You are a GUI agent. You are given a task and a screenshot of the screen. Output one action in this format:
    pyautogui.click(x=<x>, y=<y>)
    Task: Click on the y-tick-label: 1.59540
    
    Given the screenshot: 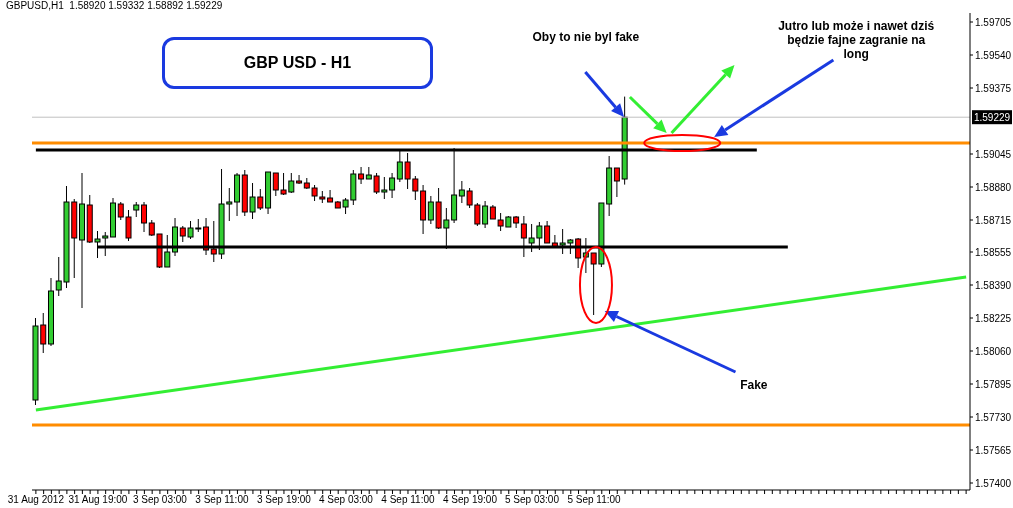 What is the action you would take?
    pyautogui.click(x=993, y=55)
    